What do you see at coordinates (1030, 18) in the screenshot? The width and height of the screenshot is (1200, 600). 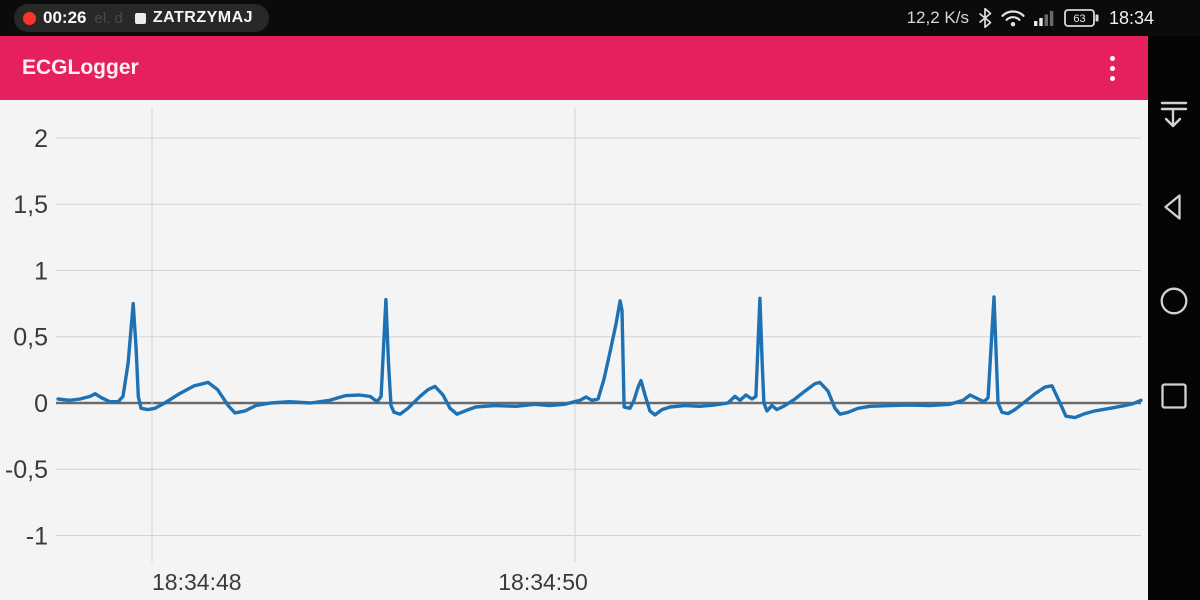 I see `status-icons-cluster: 12,2 K/s 63 18:34` at bounding box center [1030, 18].